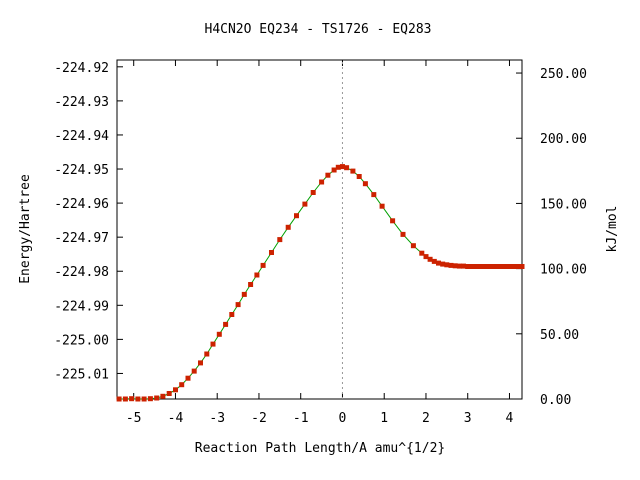 The height and width of the screenshot is (480, 640). I want to click on y-tick-label: -225.00, so click(81, 340).